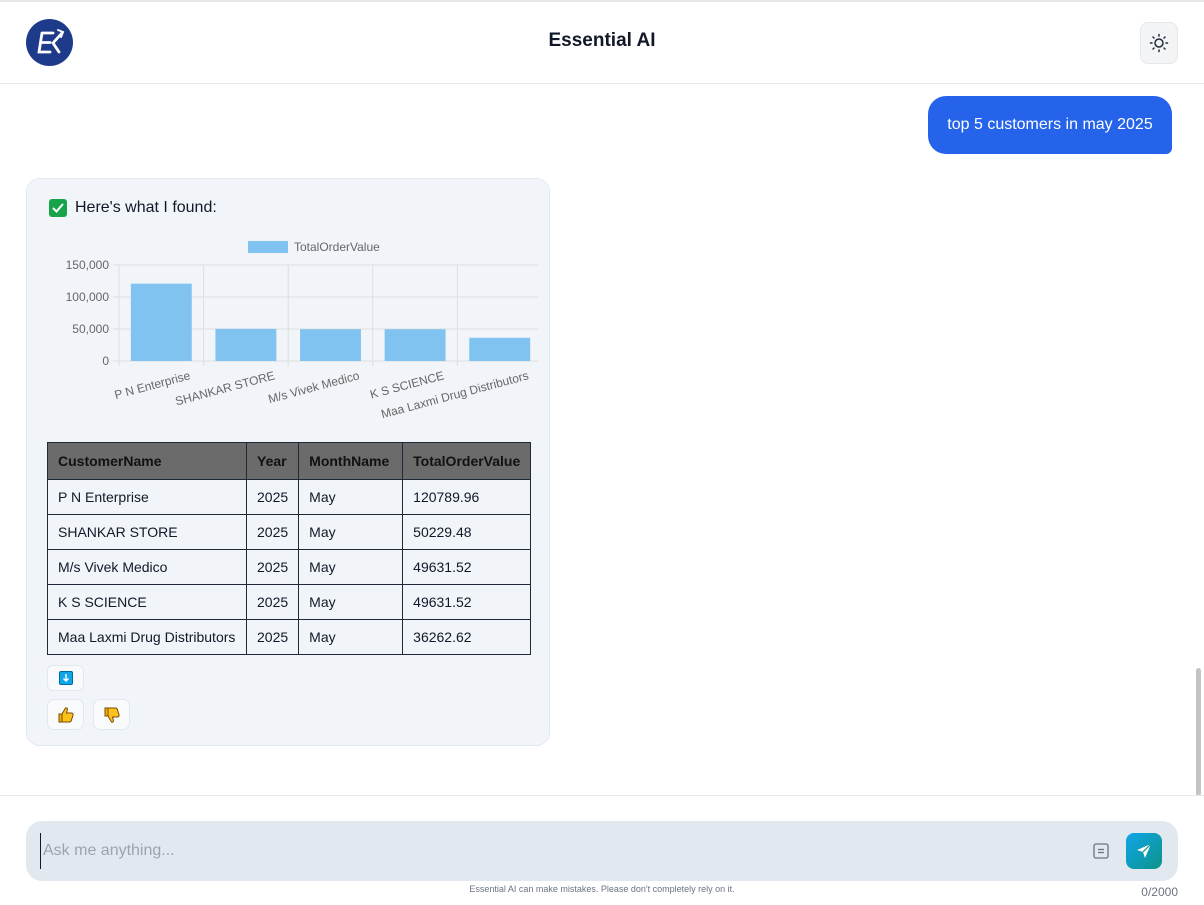 This screenshot has height=905, width=1204. Describe the element at coordinates (455, 394) in the screenshot. I see `x-tick-label: Maa Laxmi Drug Distributors` at that location.